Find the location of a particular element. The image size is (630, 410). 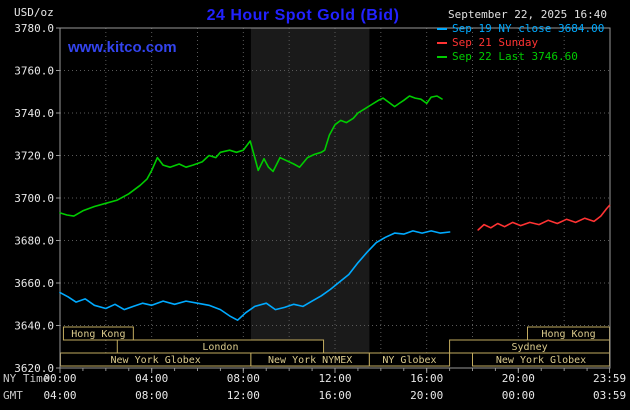

y-tick-label: 3760.0 is located at coordinates (34, 71).